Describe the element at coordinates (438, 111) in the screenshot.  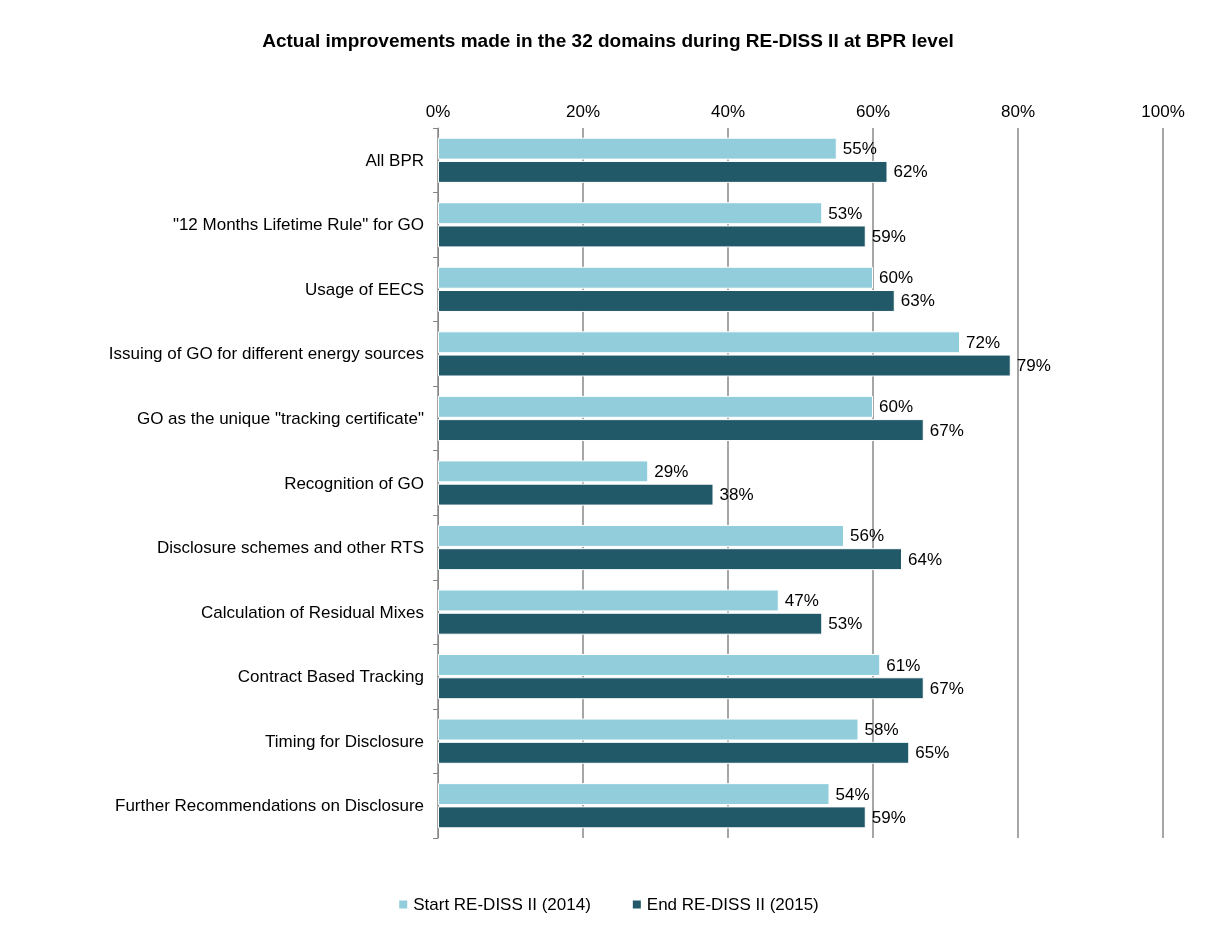
I see `x-tick-label: 0%` at that location.